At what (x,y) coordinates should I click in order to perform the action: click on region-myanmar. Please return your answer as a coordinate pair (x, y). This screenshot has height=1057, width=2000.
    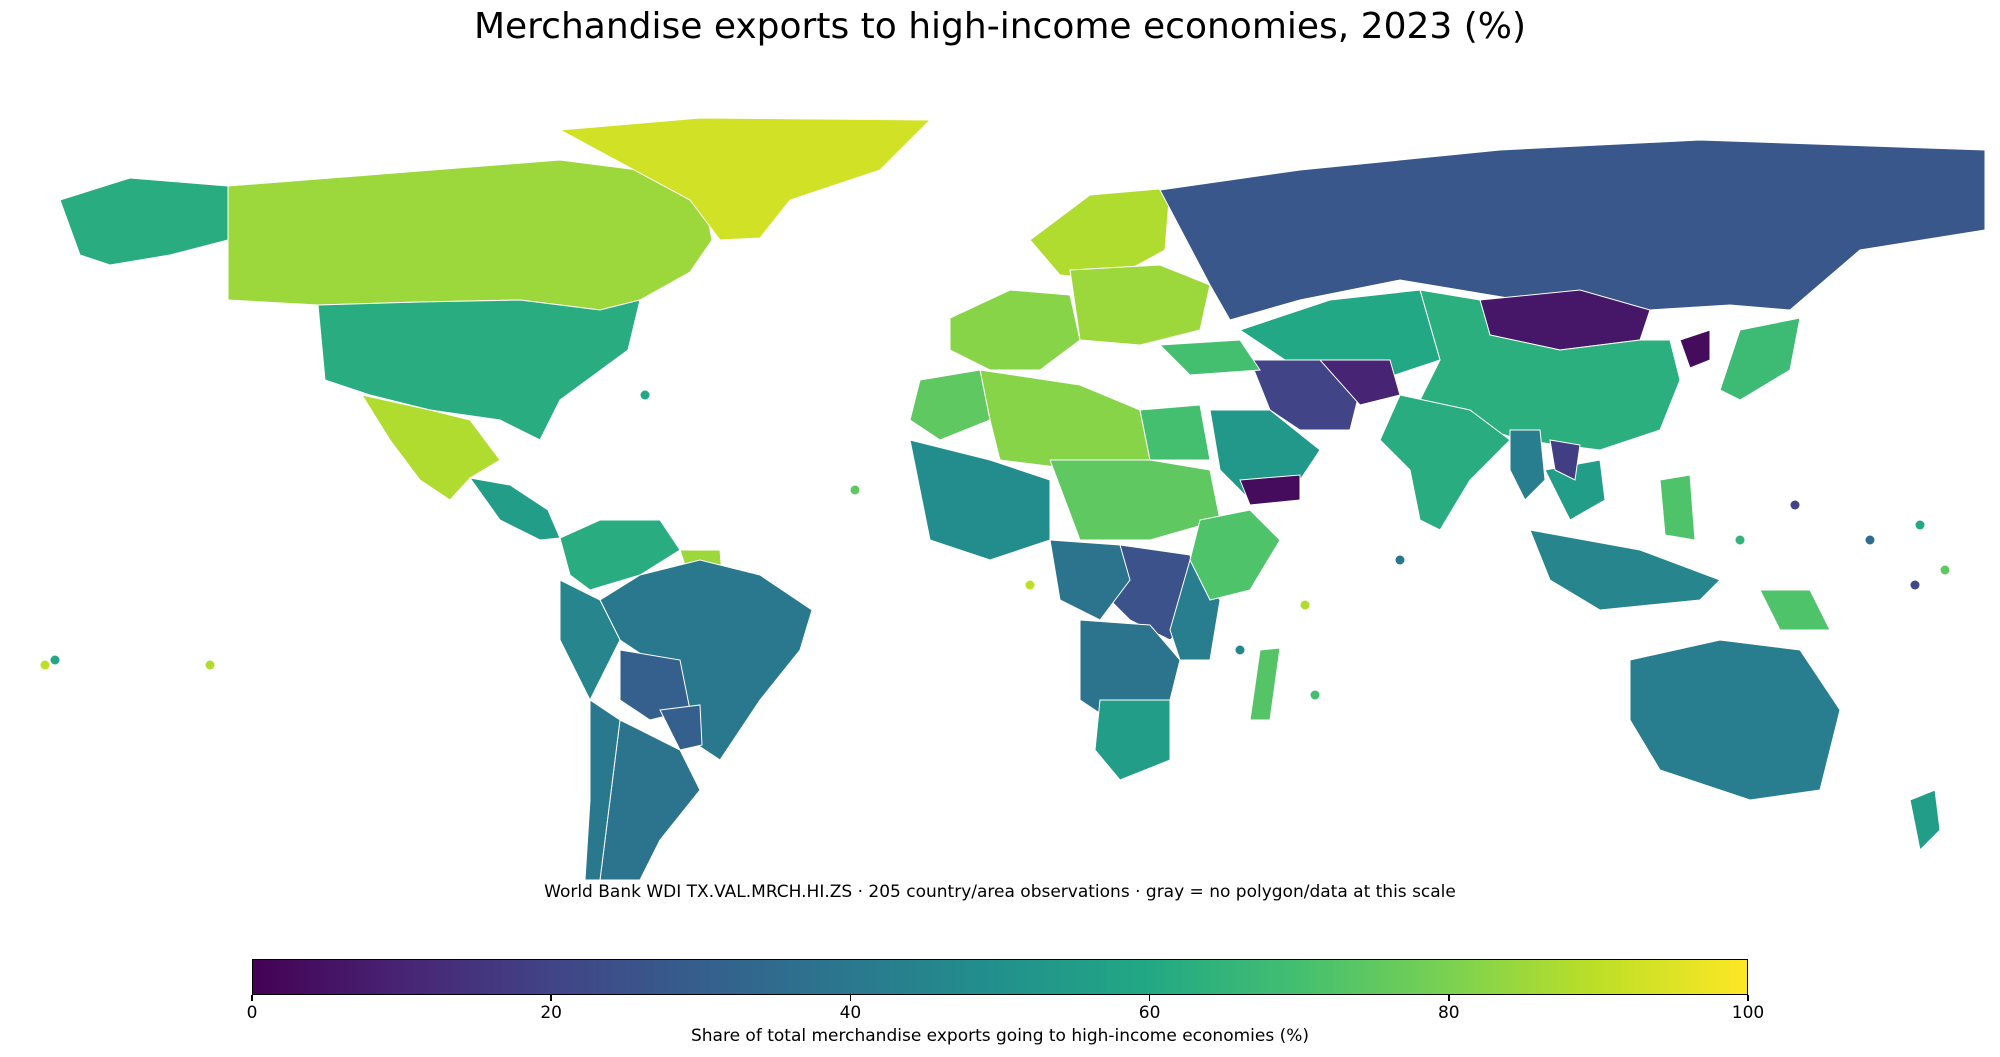
    Looking at the image, I should click on (1527, 465).